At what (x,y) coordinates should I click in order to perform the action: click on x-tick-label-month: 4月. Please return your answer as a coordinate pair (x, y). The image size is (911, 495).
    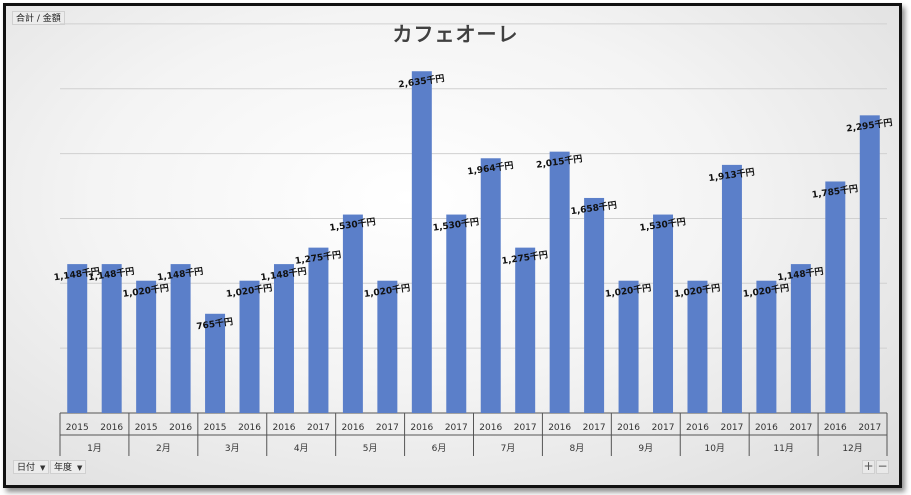
    Looking at the image, I should click on (301, 448).